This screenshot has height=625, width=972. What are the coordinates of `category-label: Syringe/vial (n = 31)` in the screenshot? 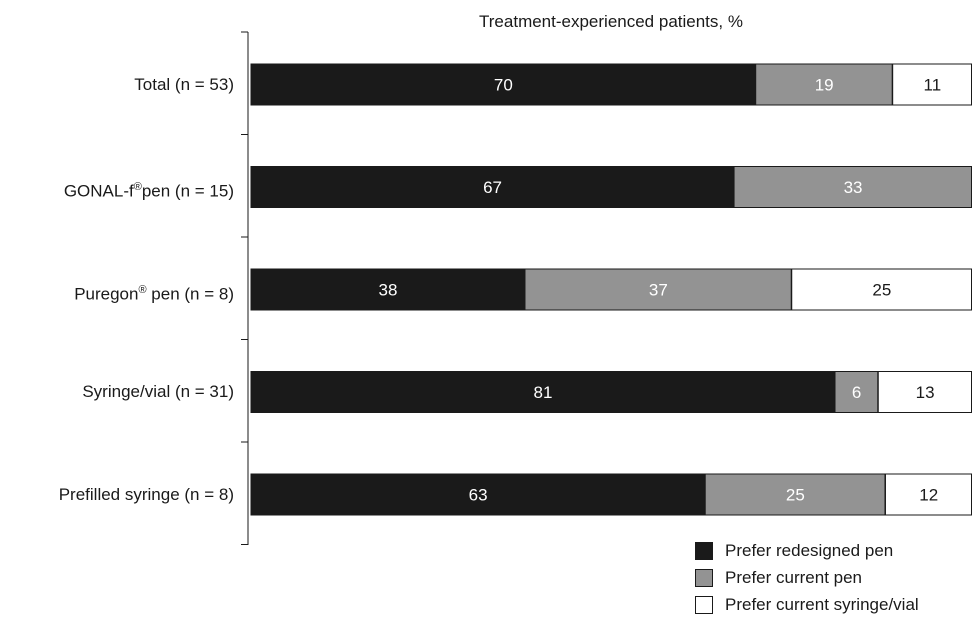 It's located at (158, 391).